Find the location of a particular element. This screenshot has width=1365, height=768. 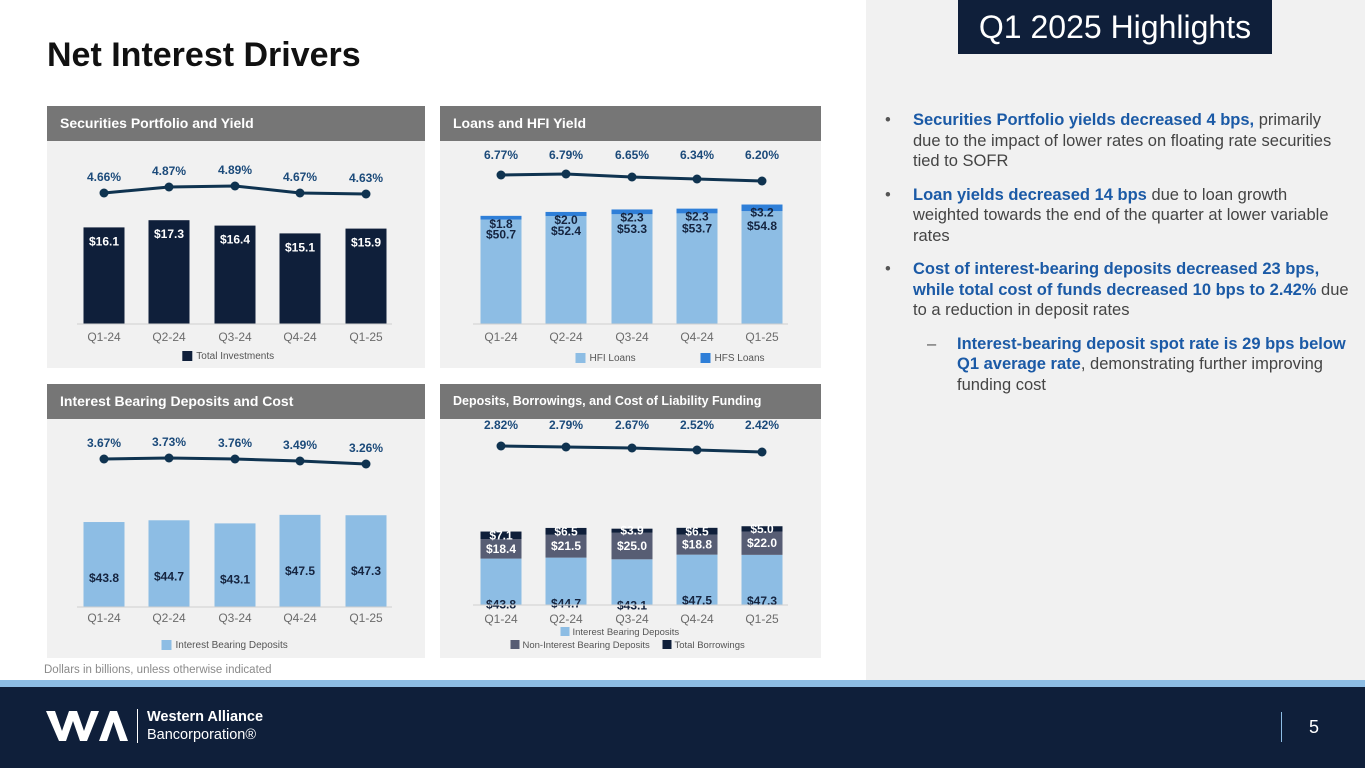

logo-name: Western Alliance is located at coordinates (205, 717).